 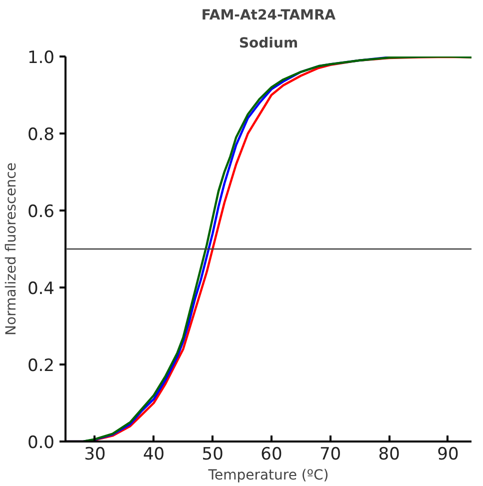 I want to click on x-tick-label: 30, so click(x=95, y=454).